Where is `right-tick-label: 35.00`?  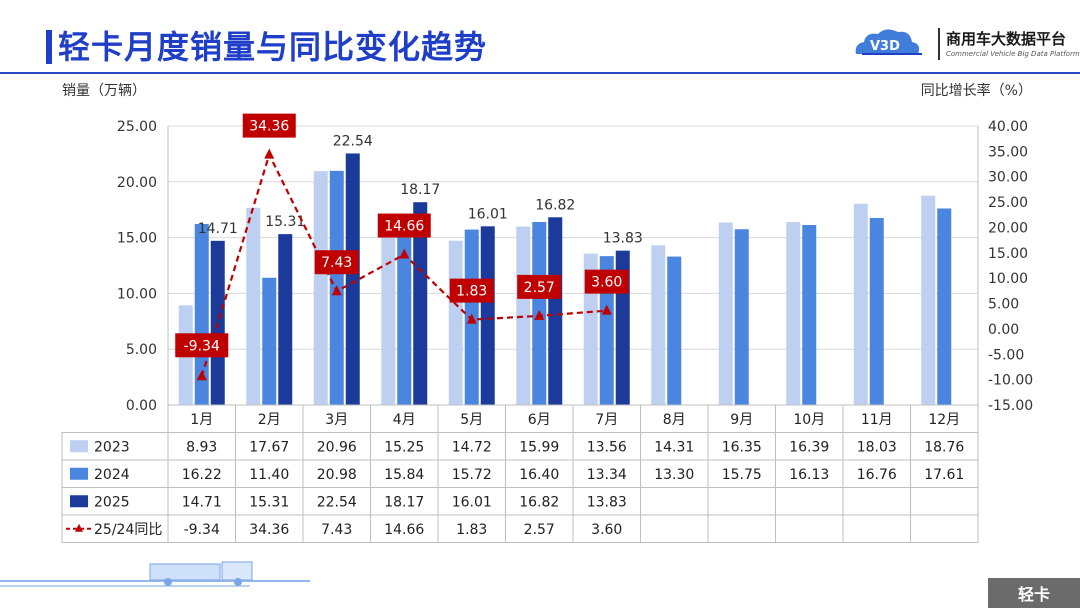
right-tick-label: 35.00 is located at coordinates (1008, 152).